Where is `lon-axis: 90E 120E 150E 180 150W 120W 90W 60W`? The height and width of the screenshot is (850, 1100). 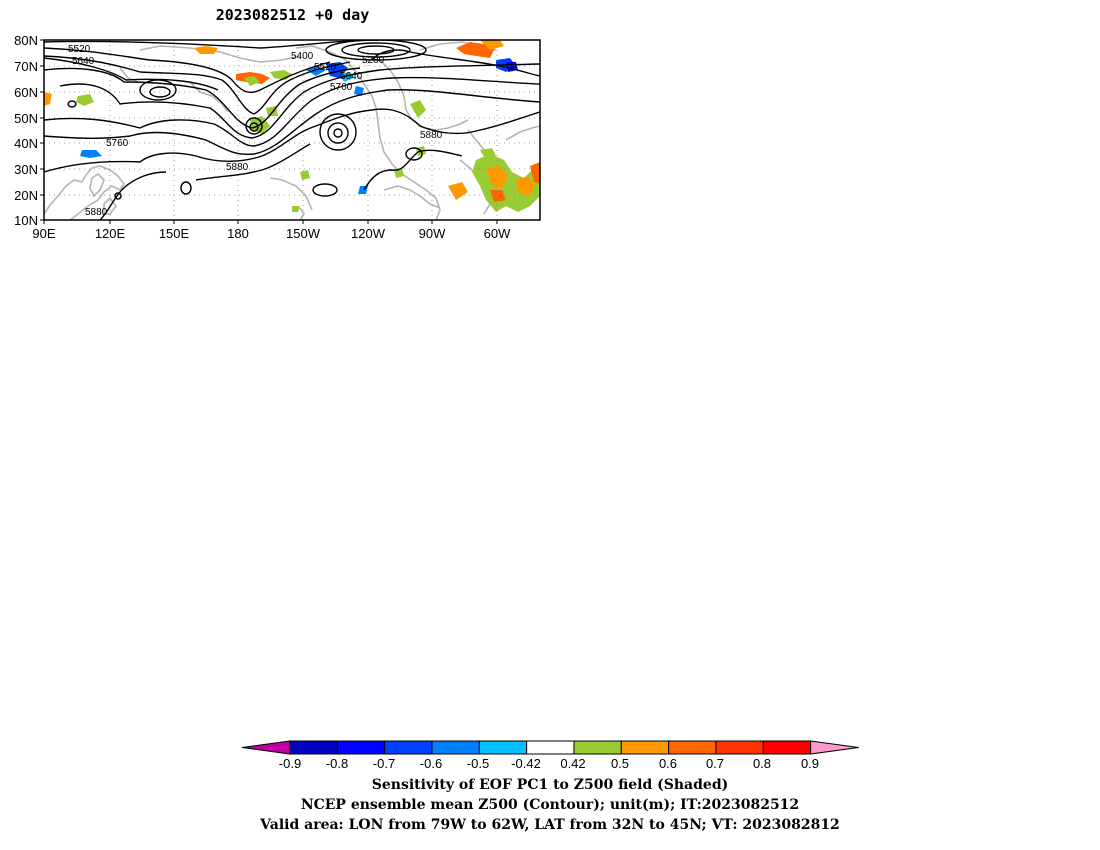 lon-axis: 90E 120E 150E 180 150W 120W 90W 60W is located at coordinates (271, 230).